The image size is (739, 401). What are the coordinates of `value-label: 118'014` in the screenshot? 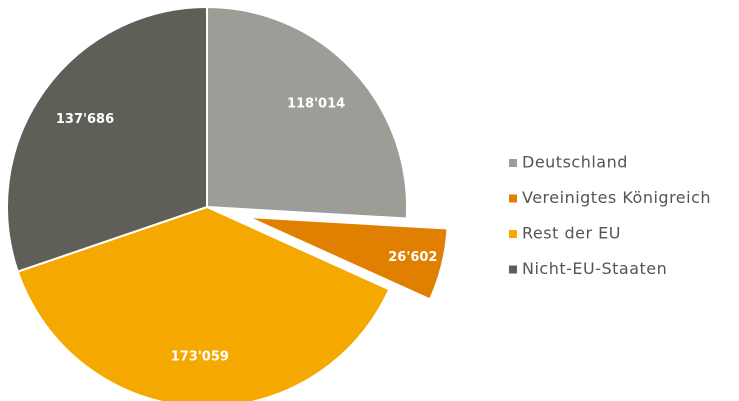 It's located at (316, 104).